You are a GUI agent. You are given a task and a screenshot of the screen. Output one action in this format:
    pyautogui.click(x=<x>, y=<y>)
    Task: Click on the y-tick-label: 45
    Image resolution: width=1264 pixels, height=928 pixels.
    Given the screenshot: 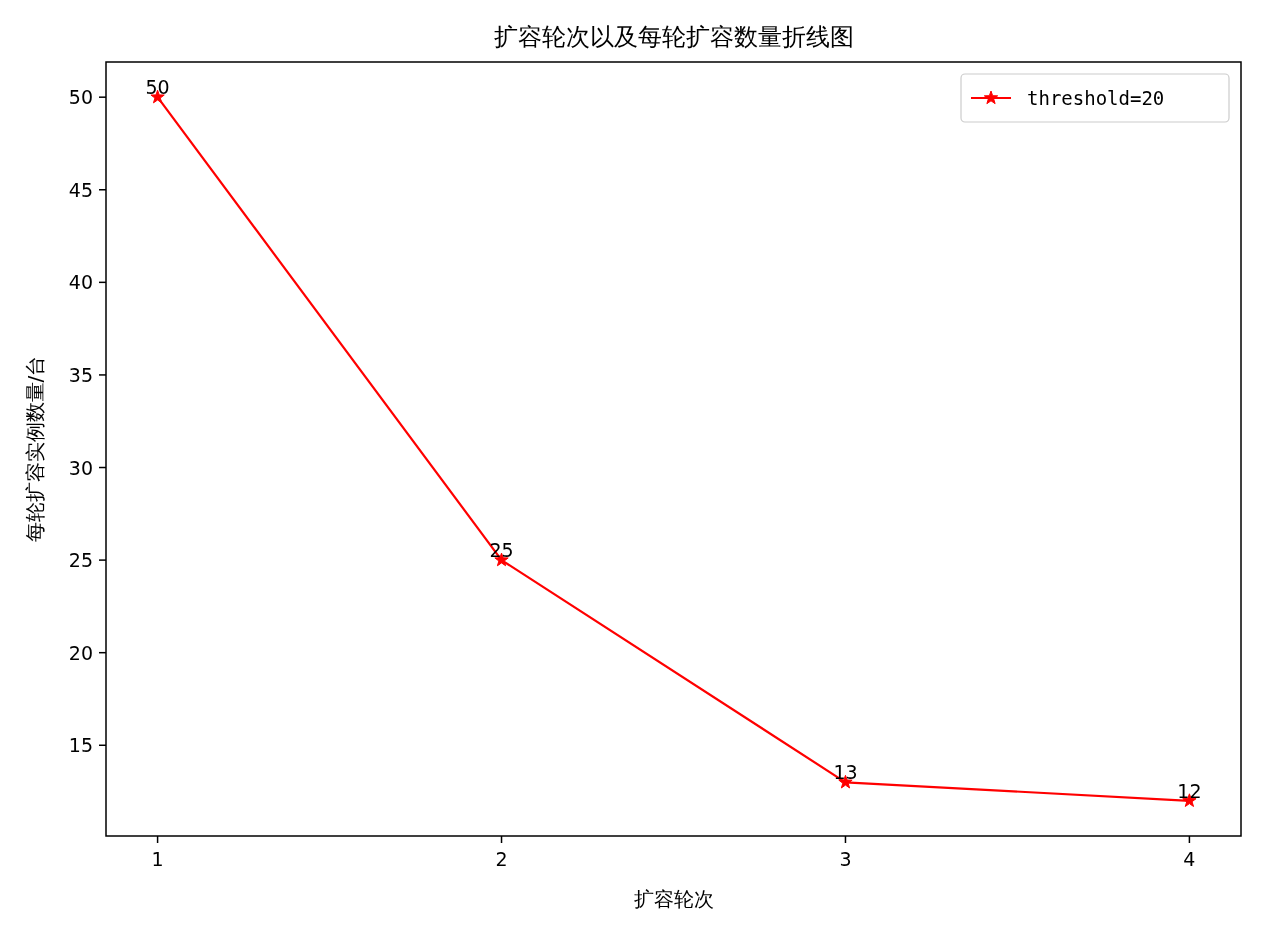 What is the action you would take?
    pyautogui.click(x=80, y=189)
    